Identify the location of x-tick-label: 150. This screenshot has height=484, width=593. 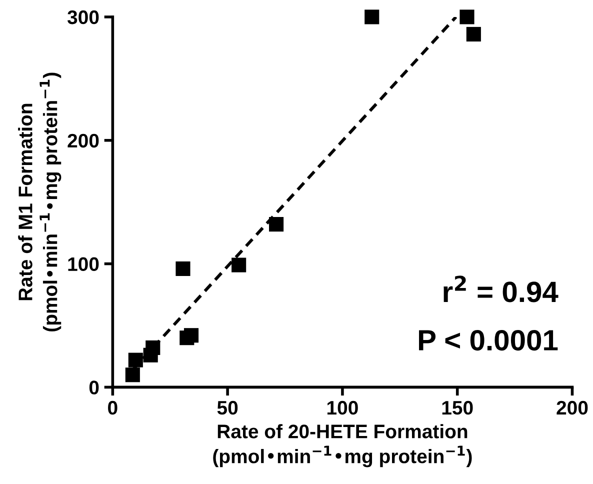
(457, 407).